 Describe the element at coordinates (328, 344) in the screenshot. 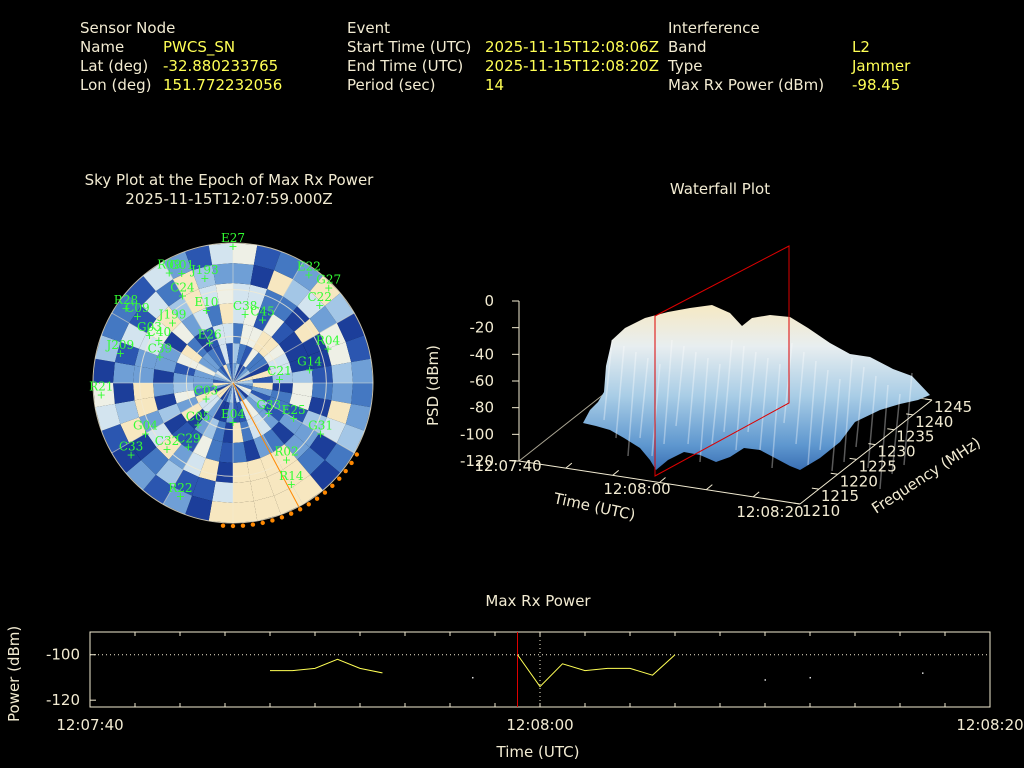

I see `satellite-marker: +R04` at that location.